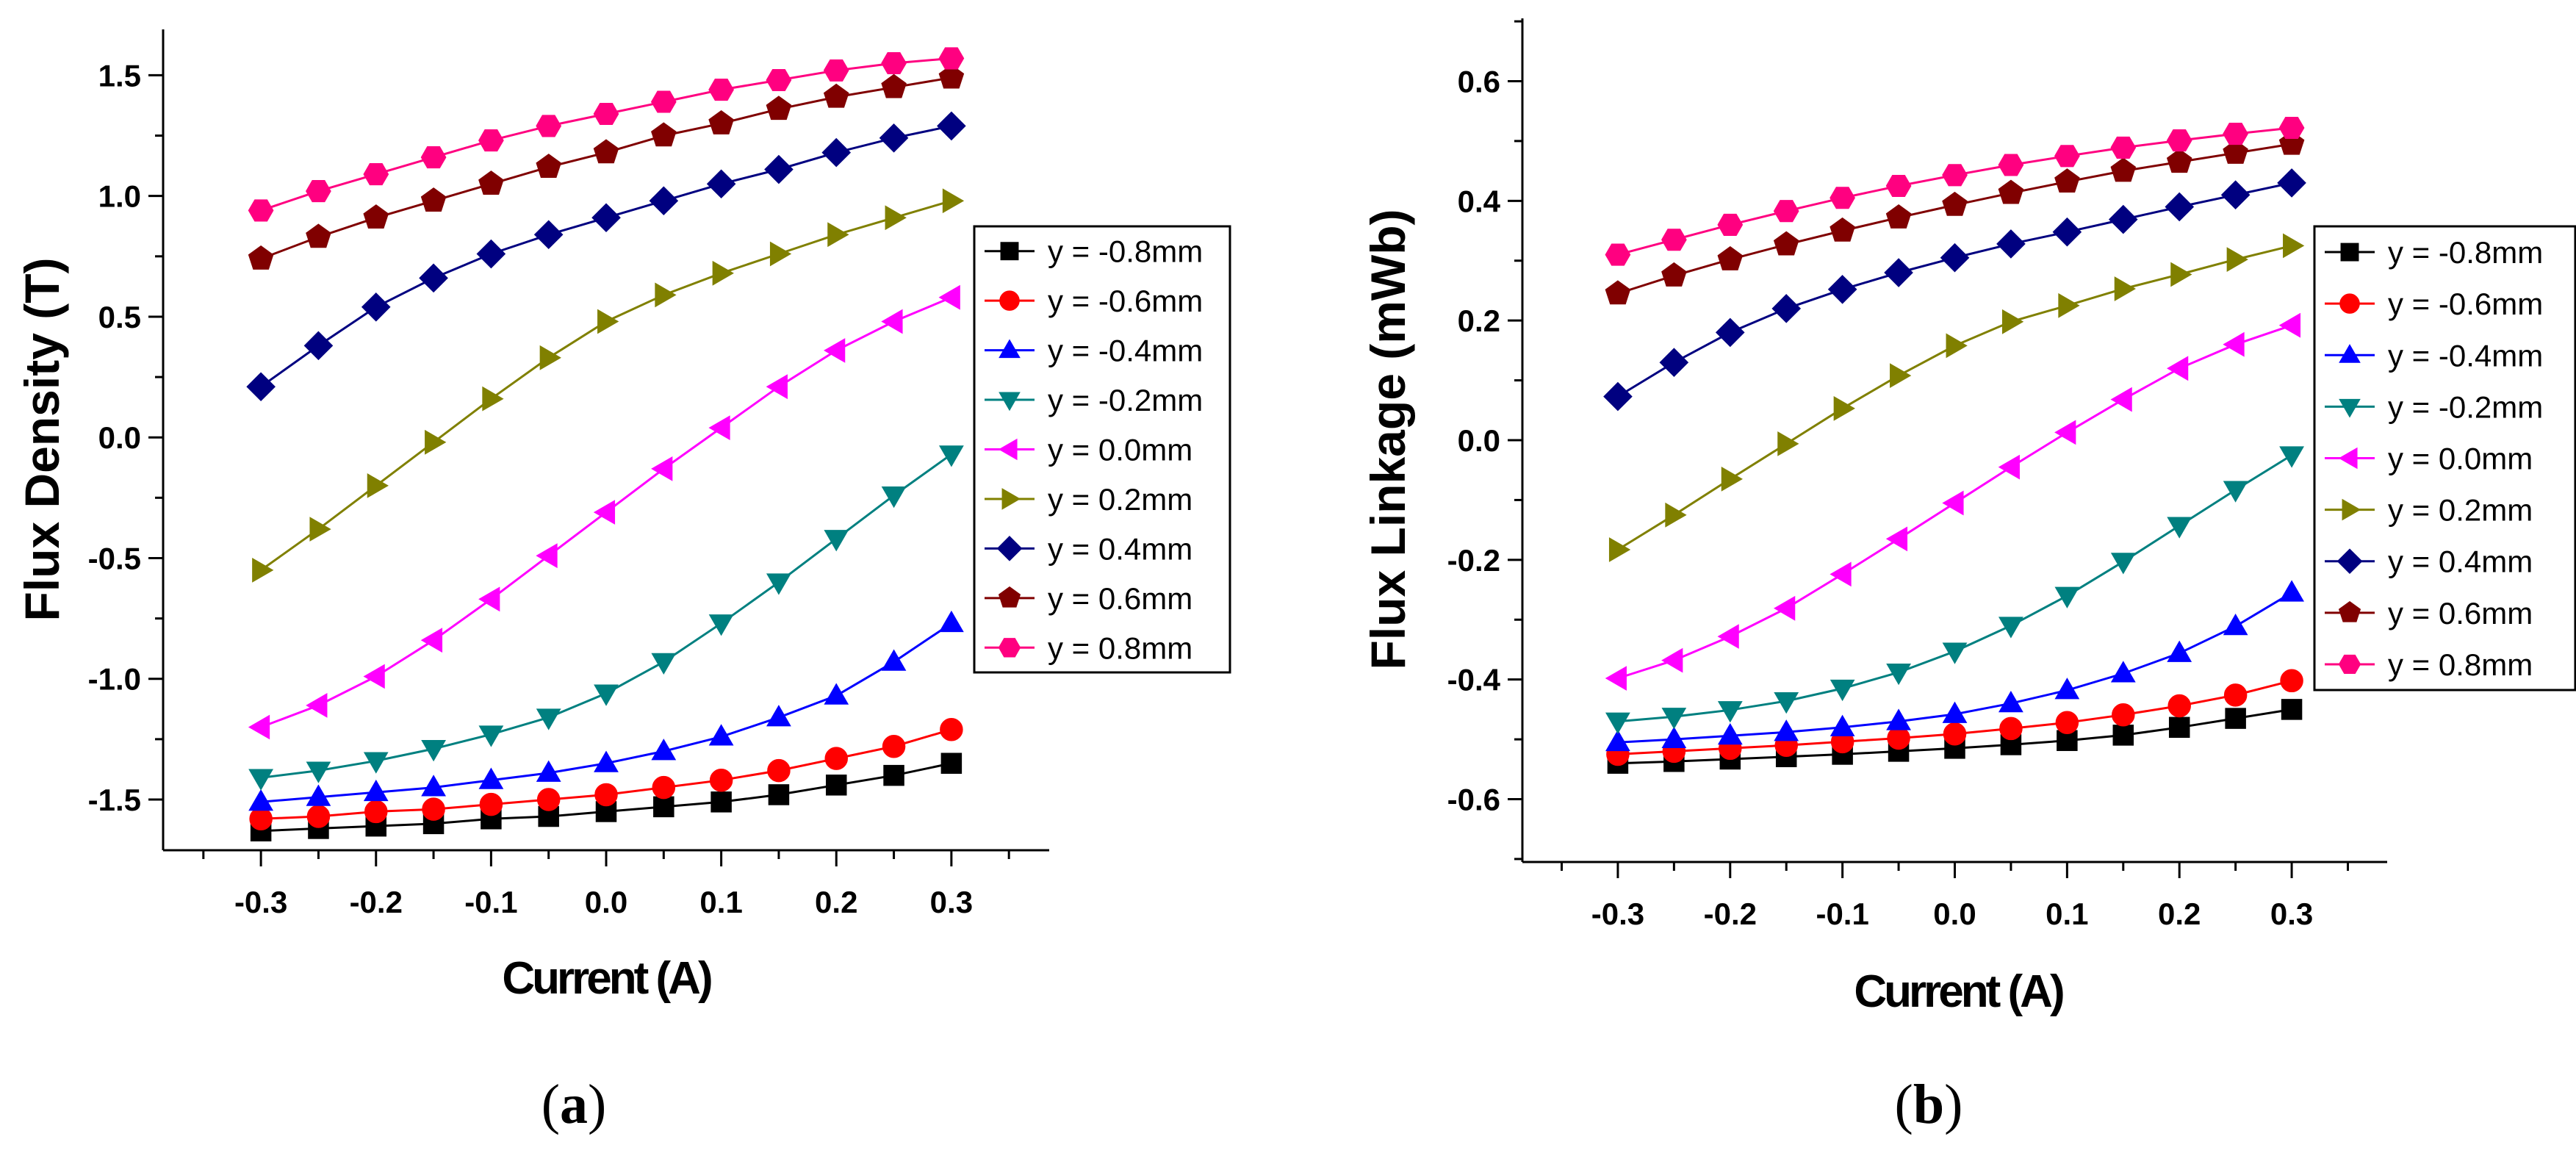  I want to click on chart-a-x-tick-label: -0.1, so click(490, 902).